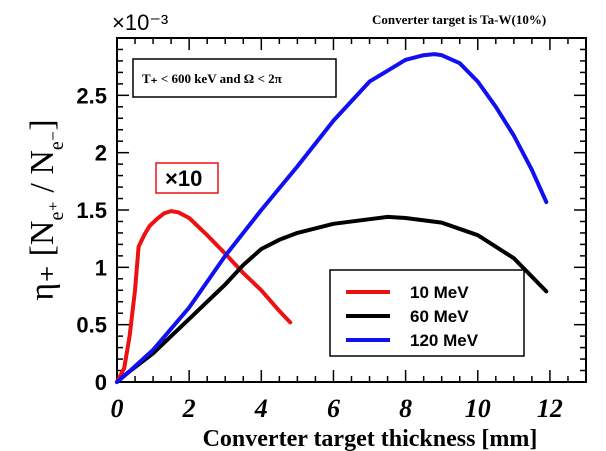  What do you see at coordinates (212, 78) in the screenshot?
I see `annotation-text: T₊ < 600 keV and Ω < 2π` at bounding box center [212, 78].